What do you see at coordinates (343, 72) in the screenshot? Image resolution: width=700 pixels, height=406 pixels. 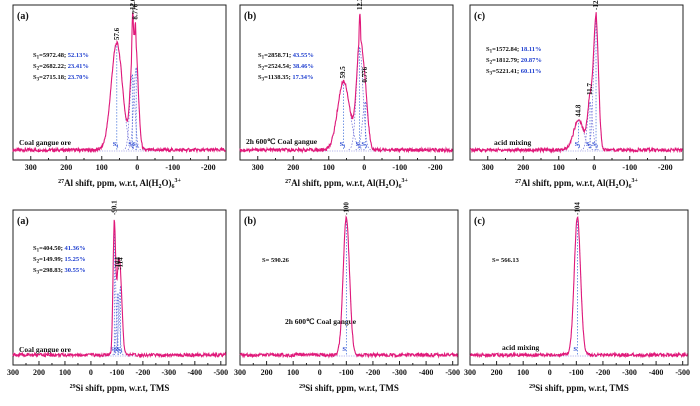 I see `peak-label: 59.5` at bounding box center [343, 72].